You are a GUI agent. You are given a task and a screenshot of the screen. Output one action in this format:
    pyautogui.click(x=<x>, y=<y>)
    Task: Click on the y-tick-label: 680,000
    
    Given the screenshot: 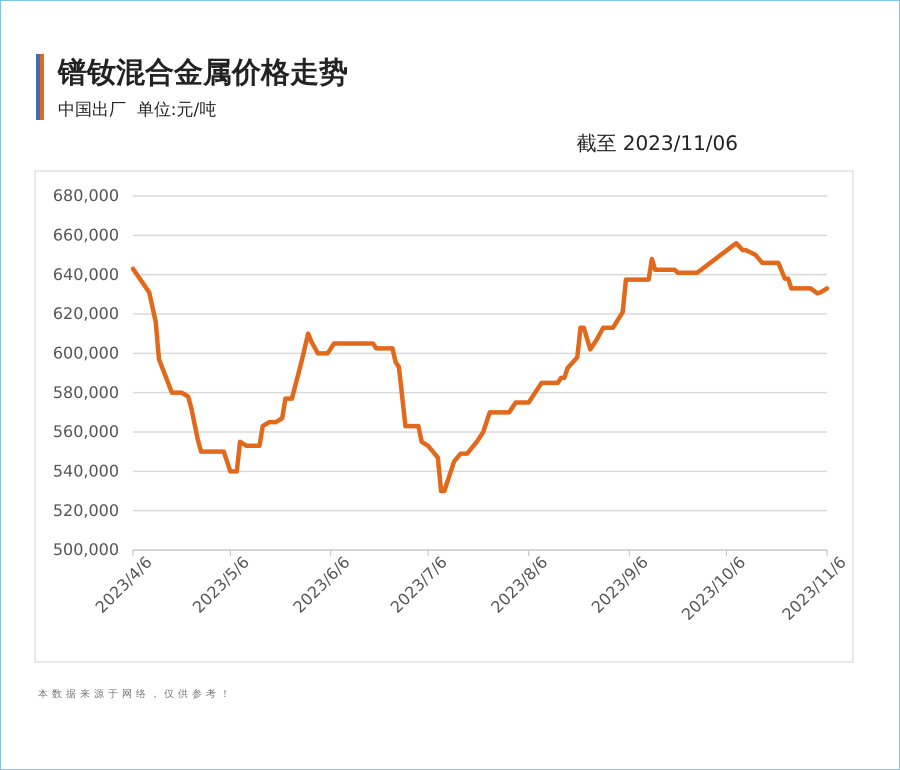 What is the action you would take?
    pyautogui.click(x=85, y=196)
    